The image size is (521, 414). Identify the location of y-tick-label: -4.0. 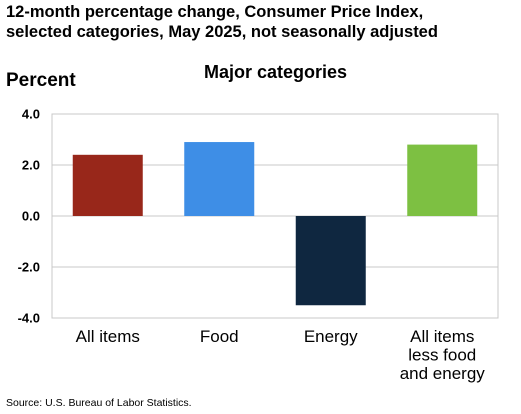
(29, 318).